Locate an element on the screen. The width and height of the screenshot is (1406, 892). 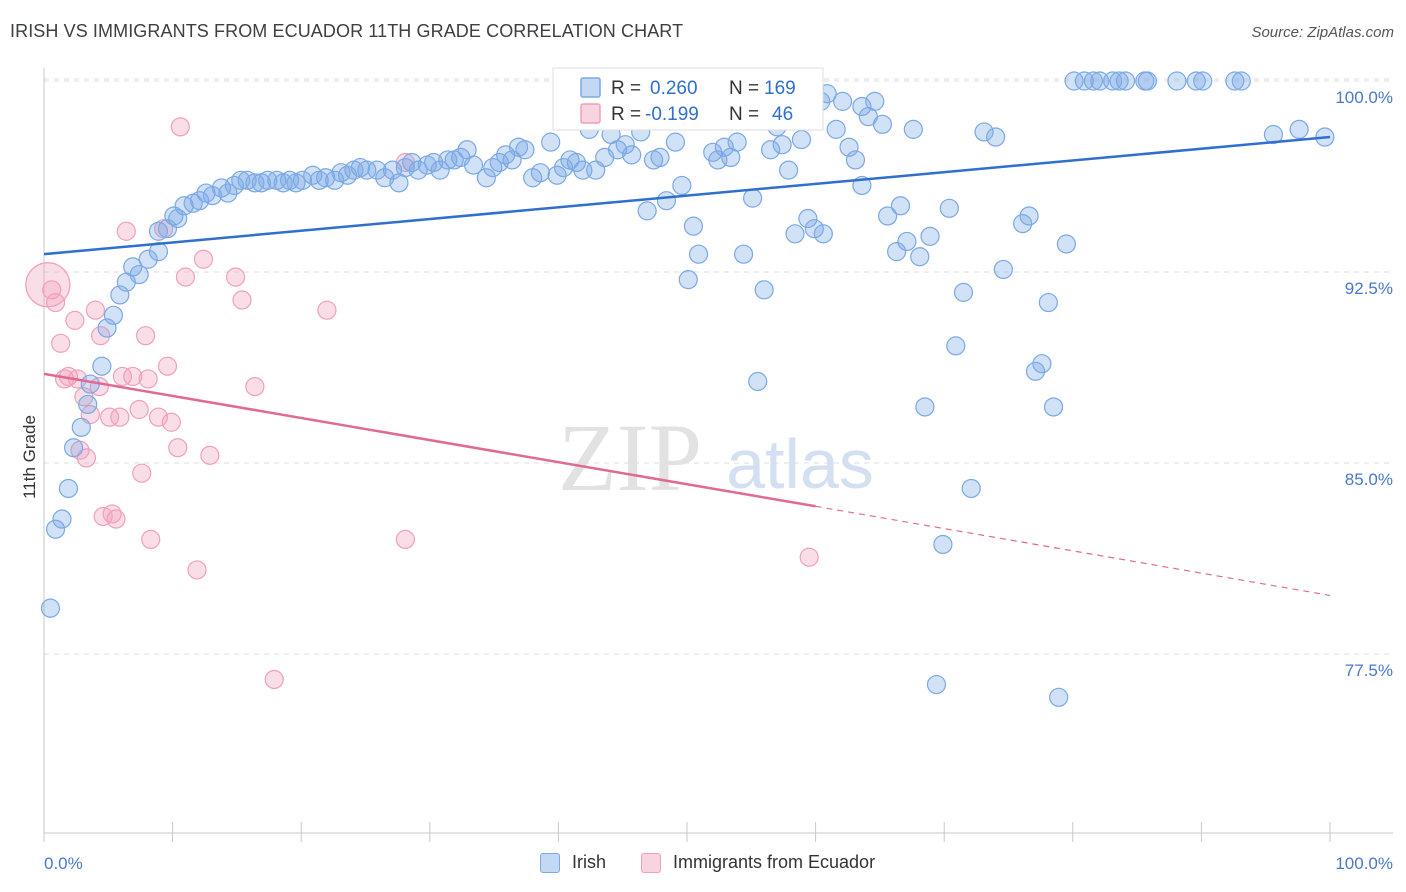
legend-swatch-irish is located at coordinates (590, 87).